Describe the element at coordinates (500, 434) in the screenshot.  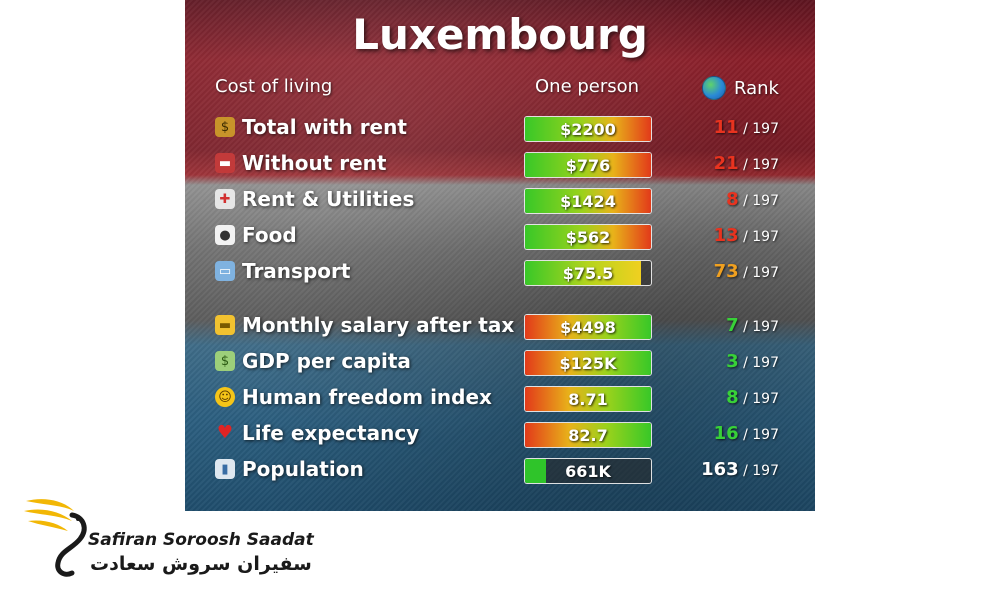
I see `stat-row: ♥ Life expectancy 82.7 16 / 197` at that location.